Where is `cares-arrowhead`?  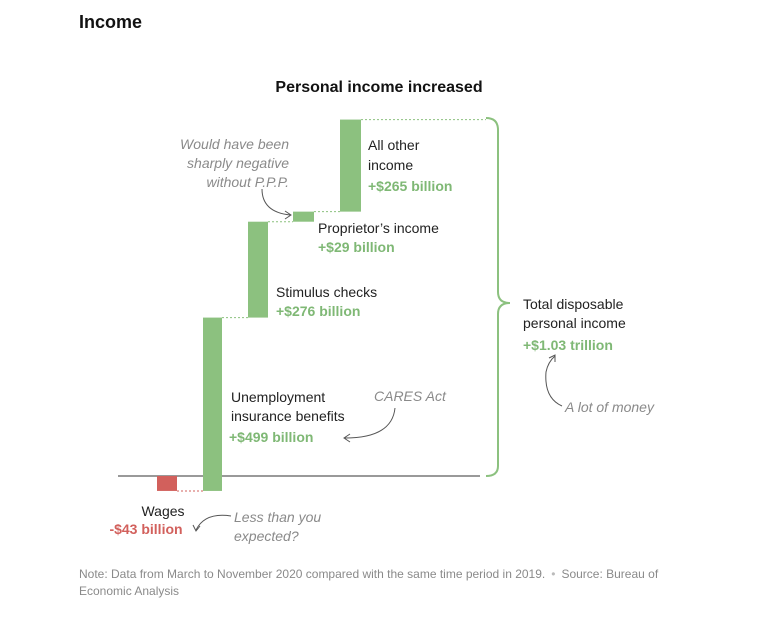 cares-arrowhead is located at coordinates (347, 438).